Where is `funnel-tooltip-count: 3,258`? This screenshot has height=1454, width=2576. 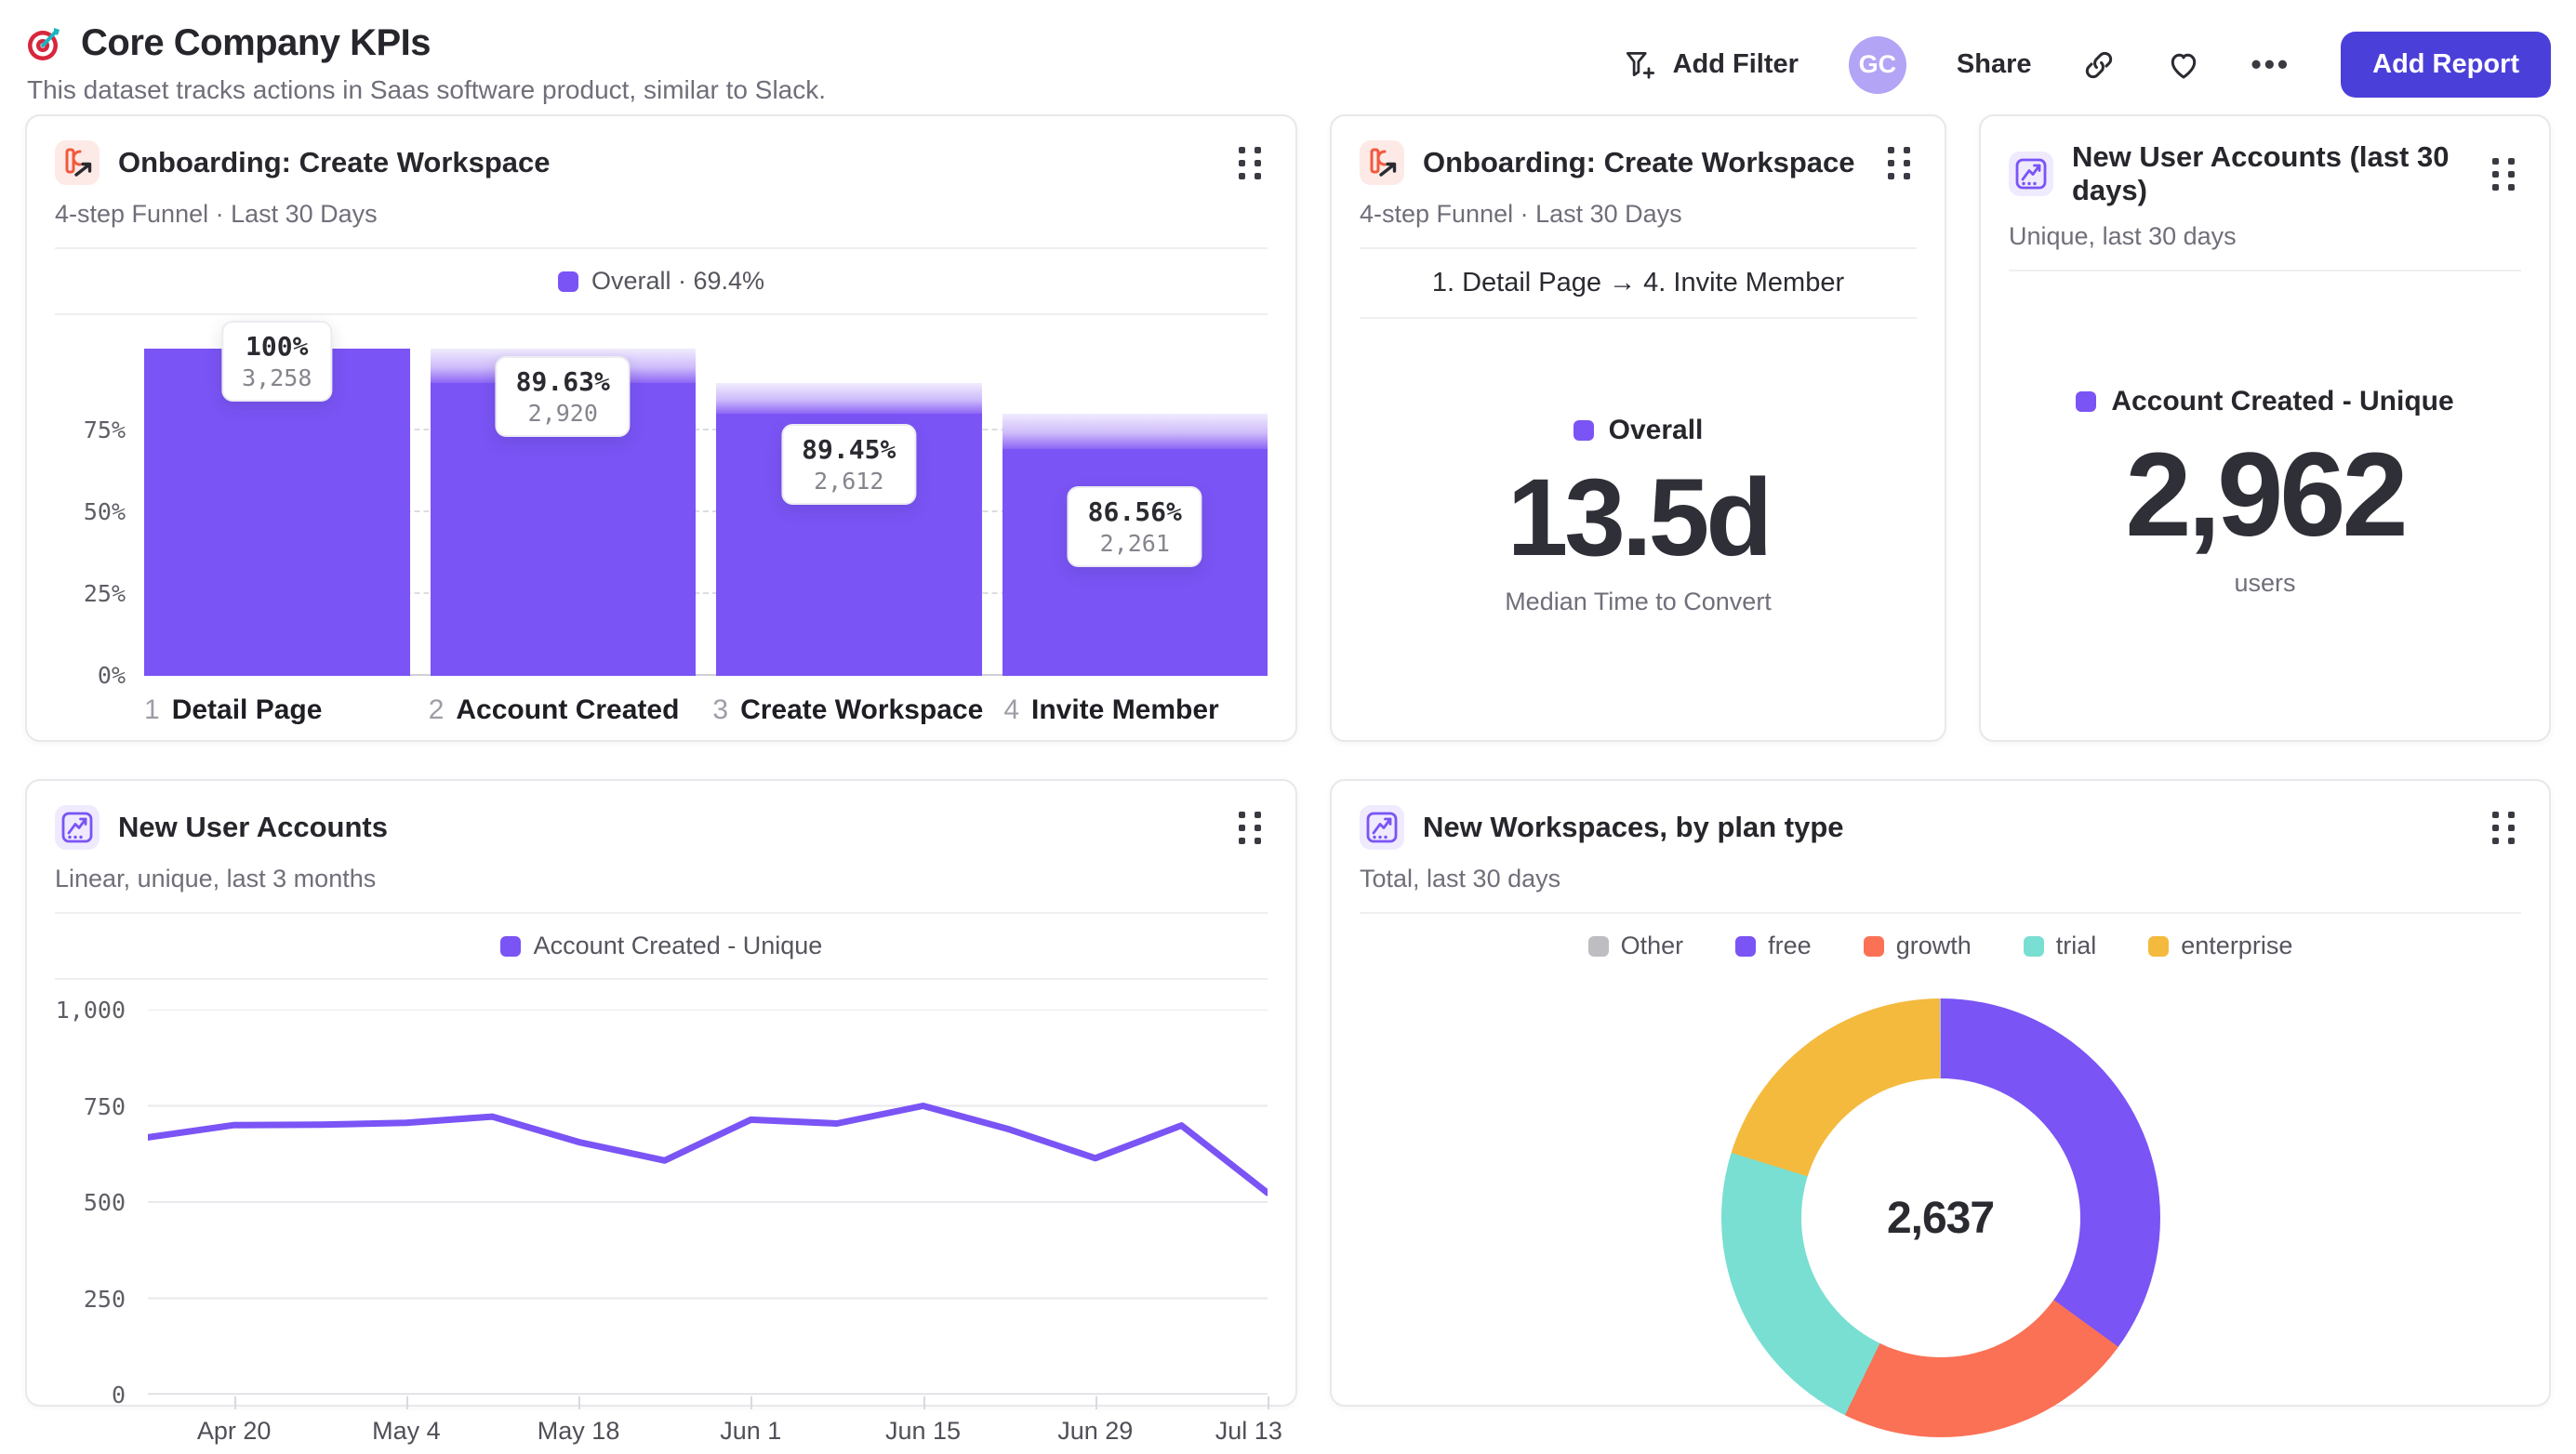
funnel-tooltip-count: 3,258 is located at coordinates (277, 377).